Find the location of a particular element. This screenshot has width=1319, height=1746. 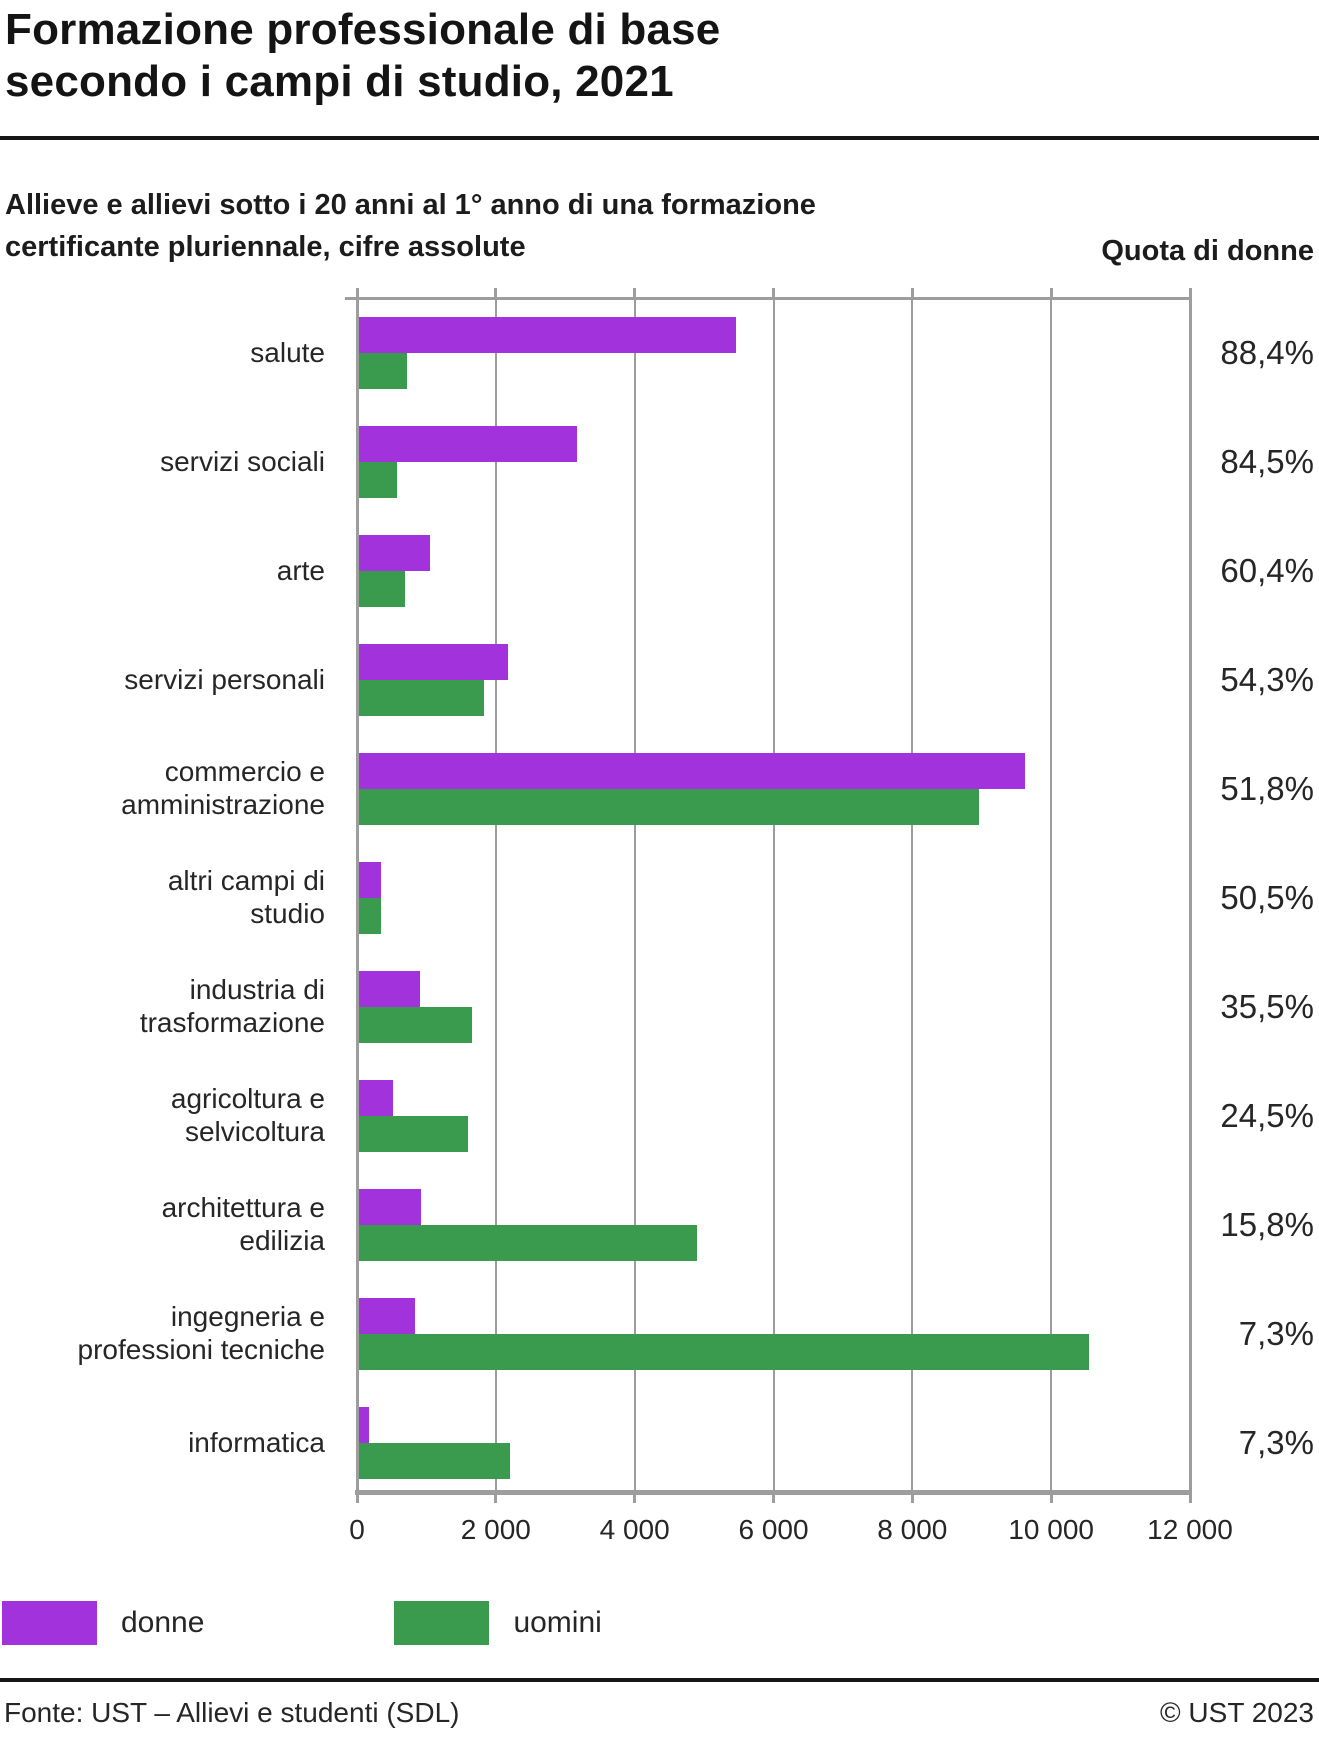

bar-uomini-arte is located at coordinates (381, 589).